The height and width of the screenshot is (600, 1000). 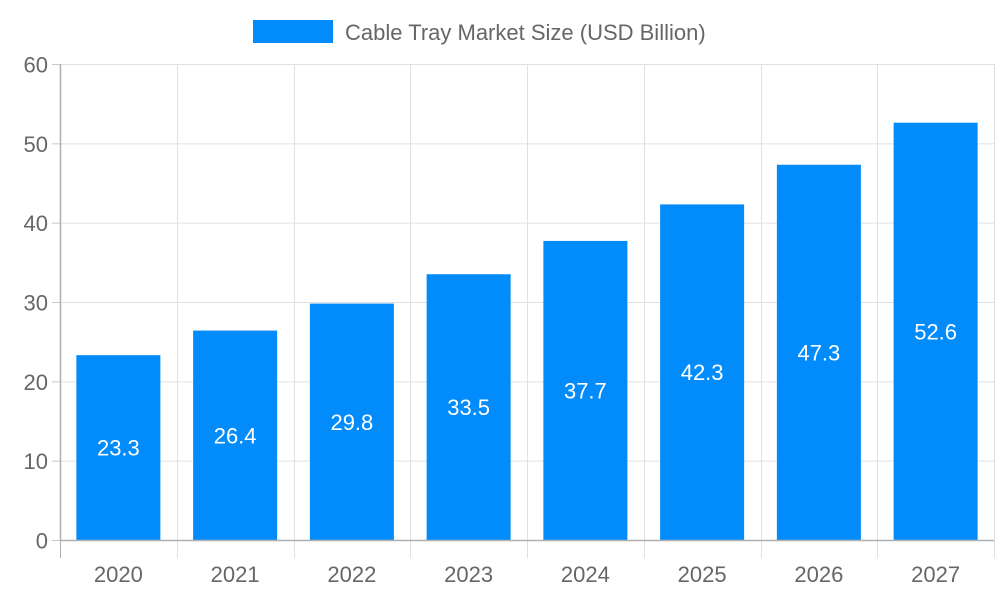 What do you see at coordinates (935, 574) in the screenshot?
I see `x-tick-label: 2027` at bounding box center [935, 574].